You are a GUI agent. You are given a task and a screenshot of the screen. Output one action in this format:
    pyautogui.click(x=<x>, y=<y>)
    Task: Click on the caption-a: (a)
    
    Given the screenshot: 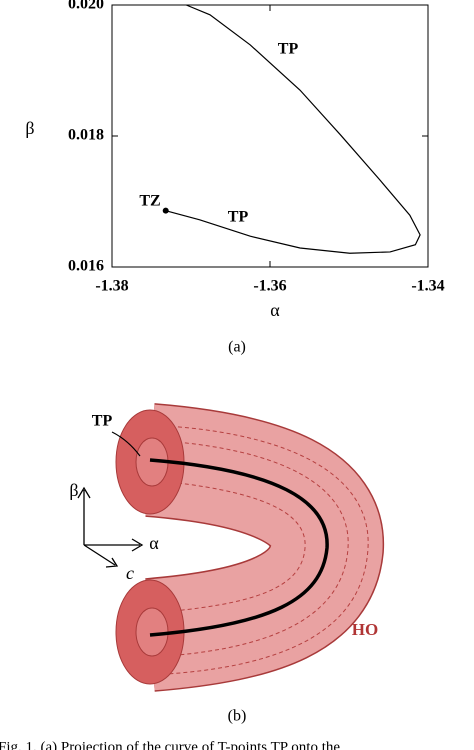 What is the action you would take?
    pyautogui.click(x=237, y=347)
    